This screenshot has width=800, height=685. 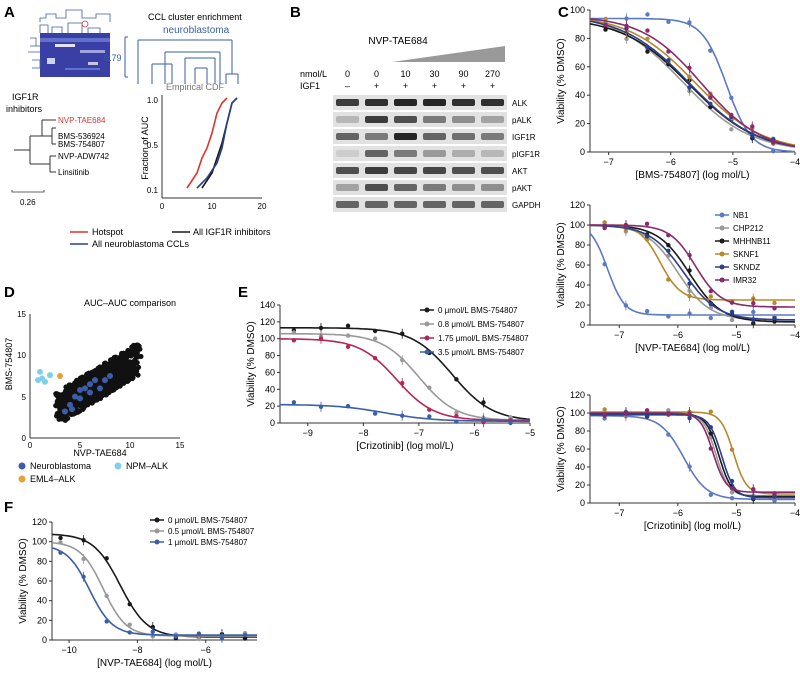 What do you see at coordinates (398, 41) in the screenshot?
I see `blot-drug-label: NVP-TAE684` at bounding box center [398, 41].